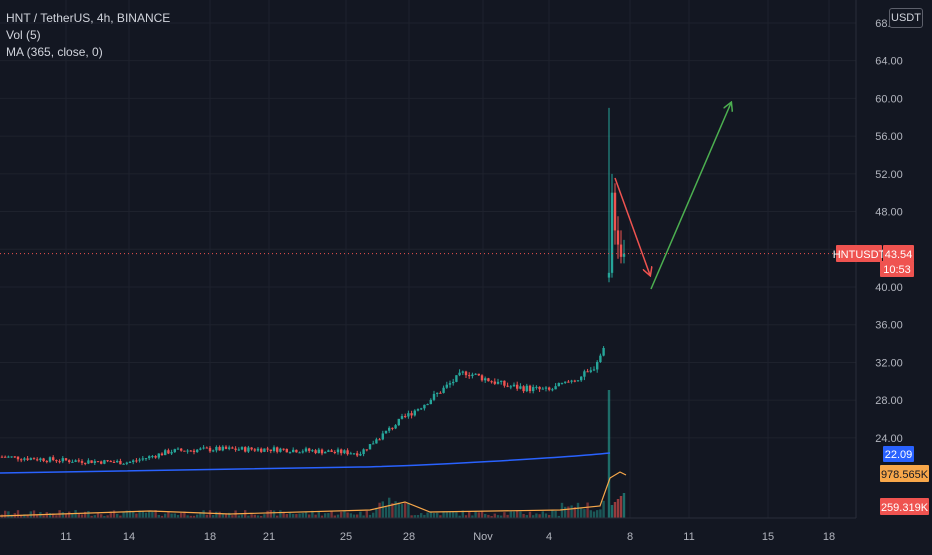 The height and width of the screenshot is (555, 932). I want to click on y-tick-label: 32.00, so click(889, 363).